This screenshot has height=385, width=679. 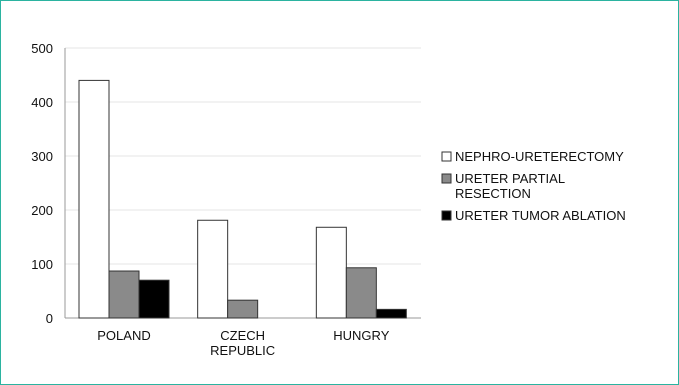 I want to click on y-tick-label: 0, so click(x=49, y=318).